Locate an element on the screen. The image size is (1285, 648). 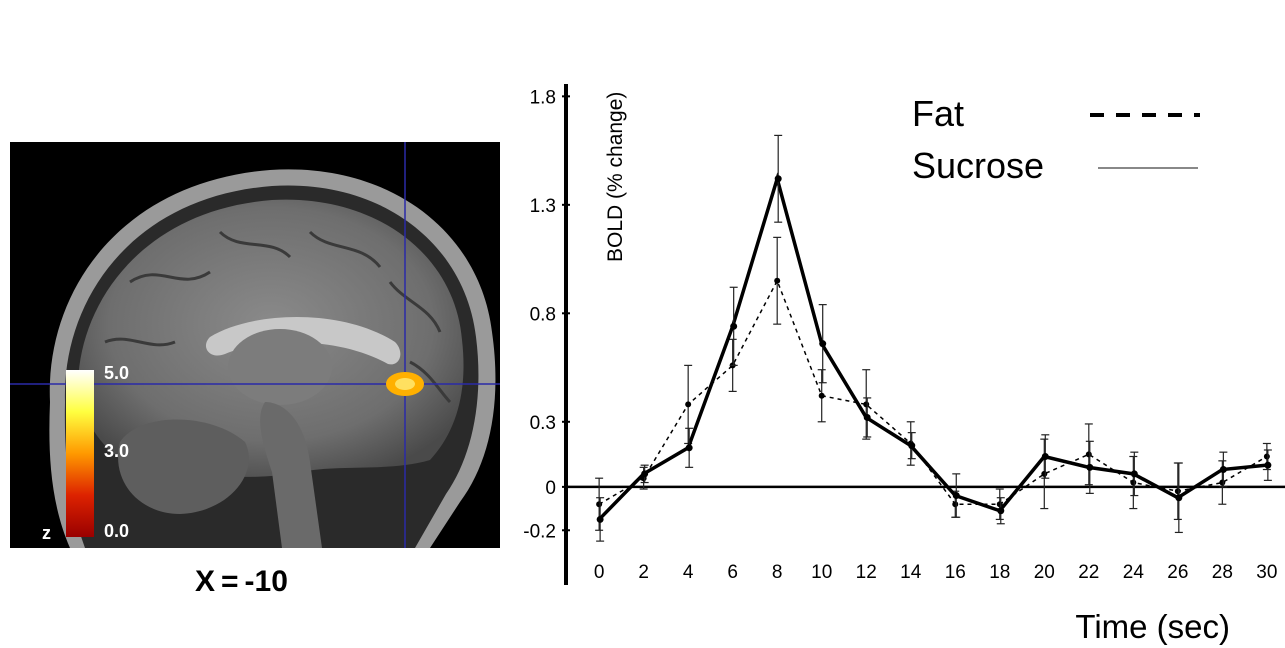
y-tick-labels: 1.8 1.3 0.8 0.3 0 -0.2 is located at coordinates (546, 314).